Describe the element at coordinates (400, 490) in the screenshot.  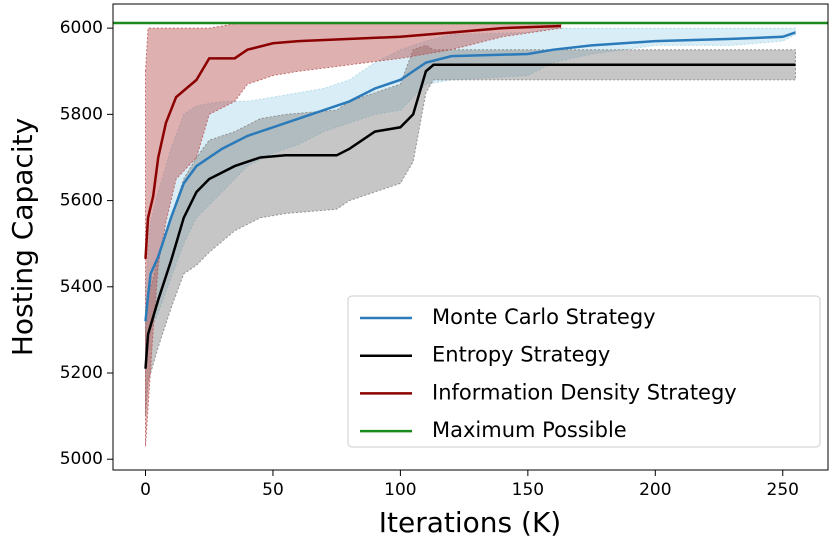
I see `x-tick-label: 100` at that location.